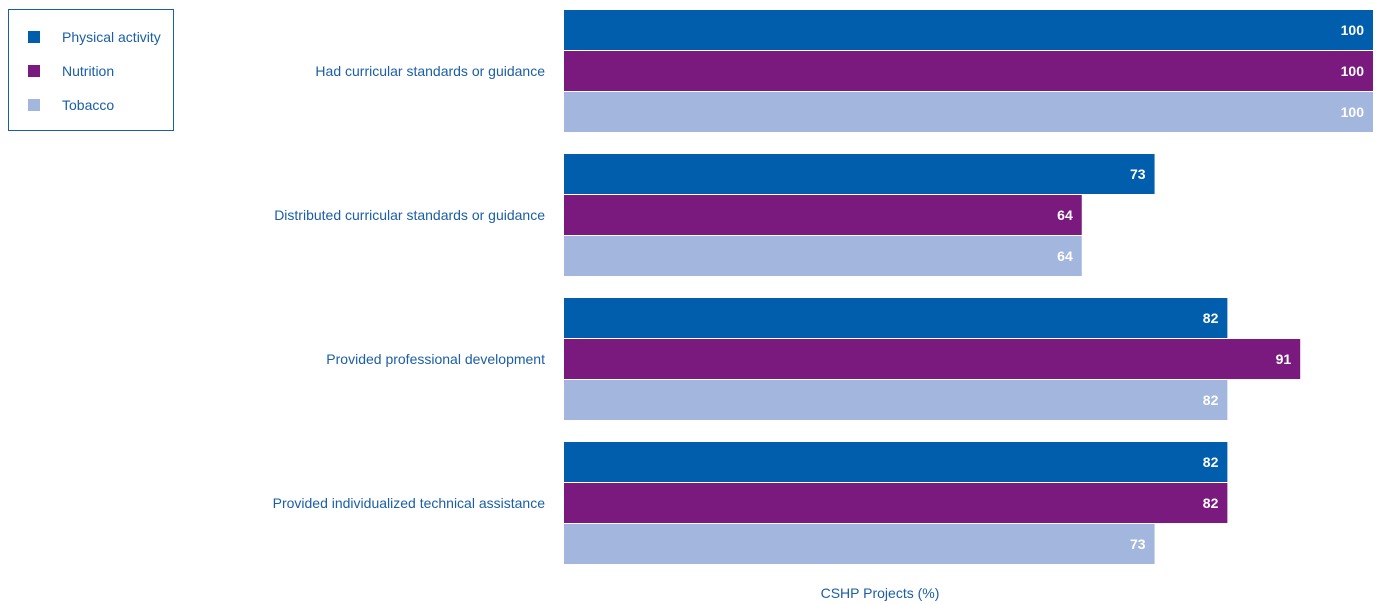 The image size is (1378, 604). Describe the element at coordinates (1138, 174) in the screenshot. I see `value-label-physical-activity-2: 73` at that location.